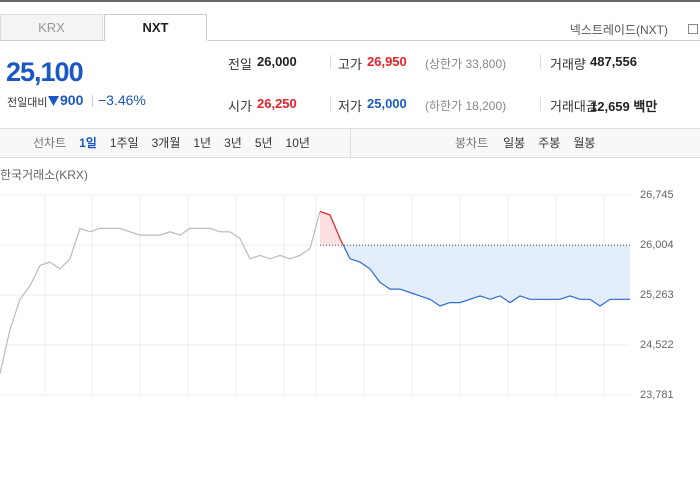 This screenshot has height=490, width=700. What do you see at coordinates (277, 103) in the screenshot?
I see `stat-value: 26,250` at bounding box center [277, 103].